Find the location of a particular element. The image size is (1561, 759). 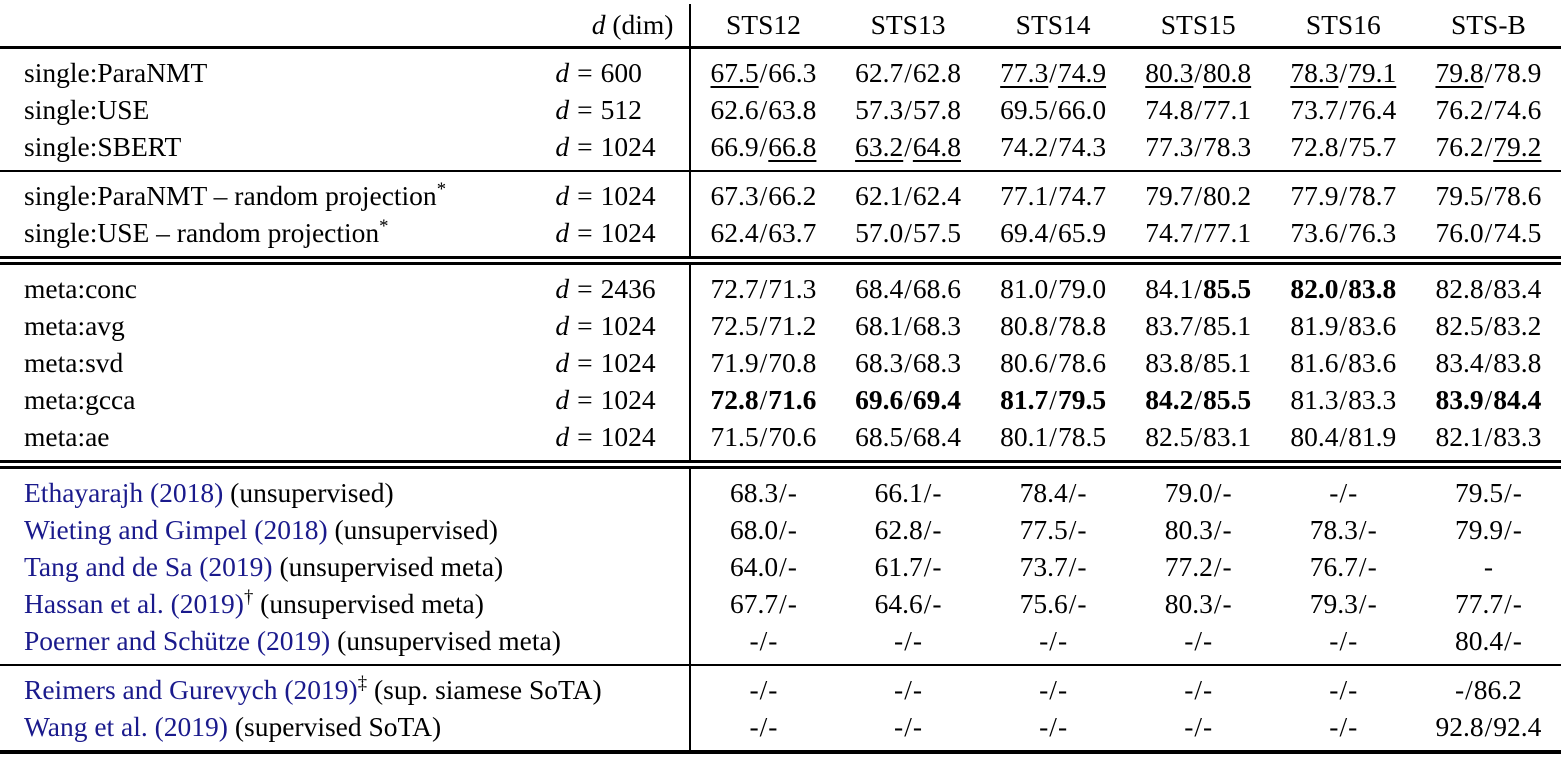

method-name: meta:gcca is located at coordinates (80, 399).